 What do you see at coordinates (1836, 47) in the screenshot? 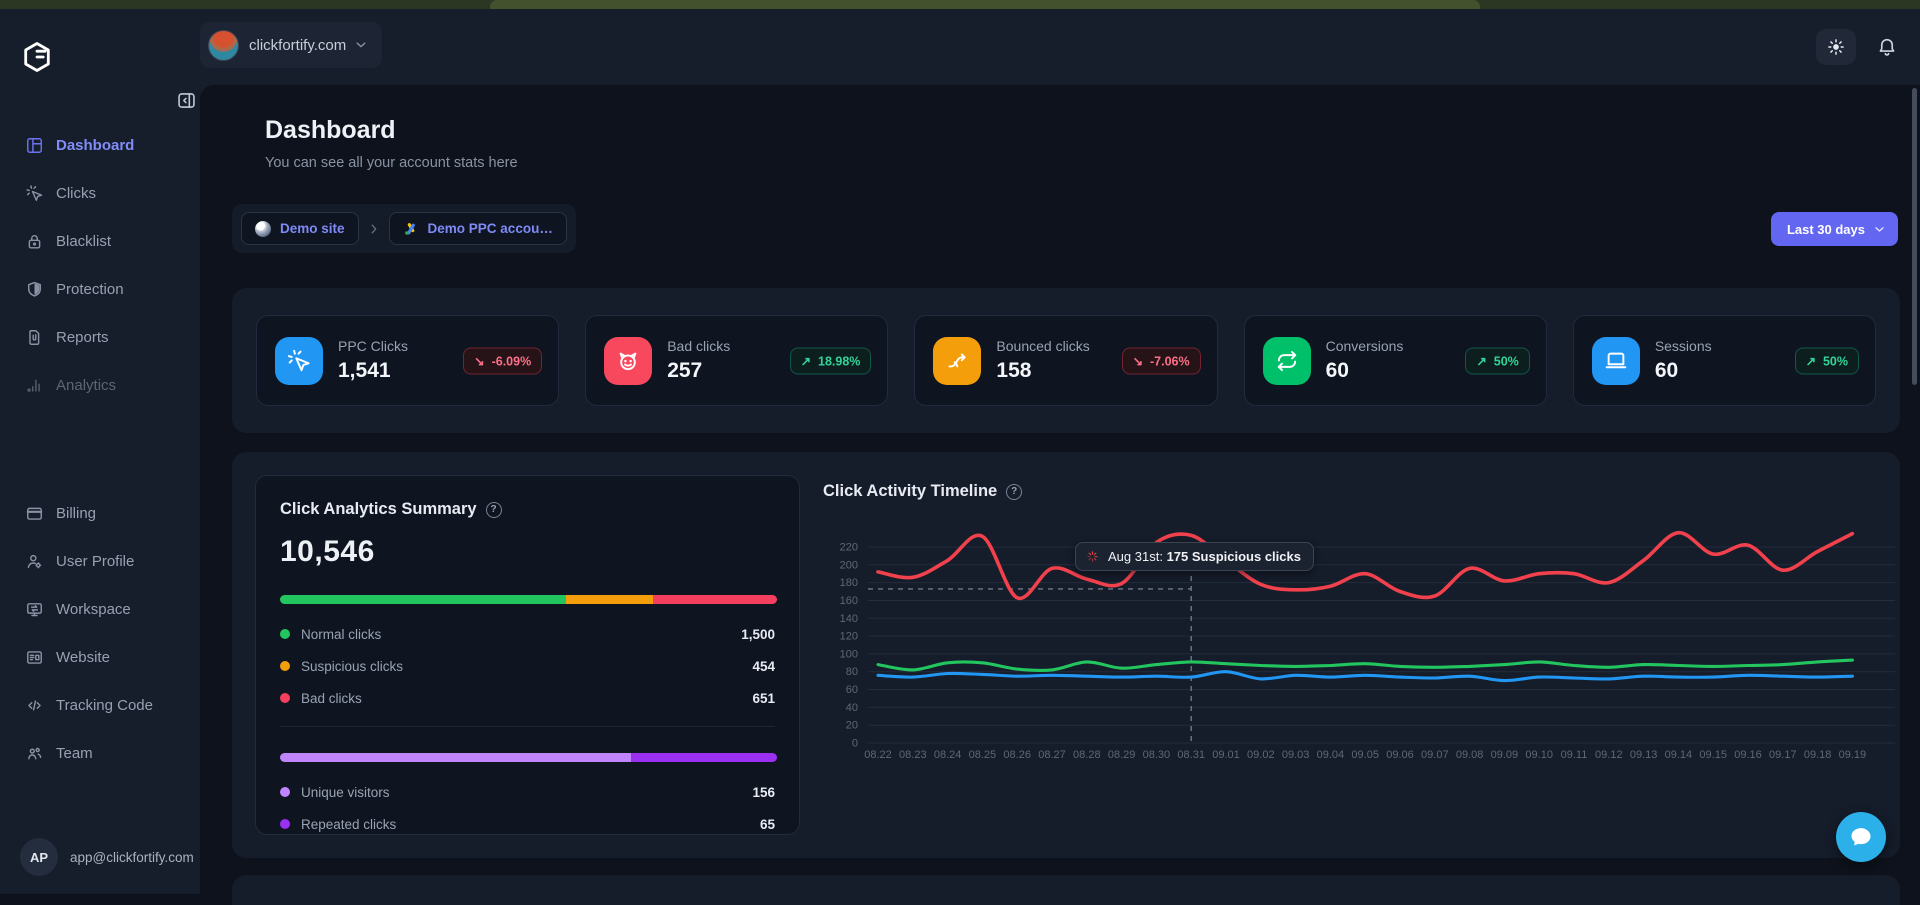
I see `theme-toggle-button` at bounding box center [1836, 47].